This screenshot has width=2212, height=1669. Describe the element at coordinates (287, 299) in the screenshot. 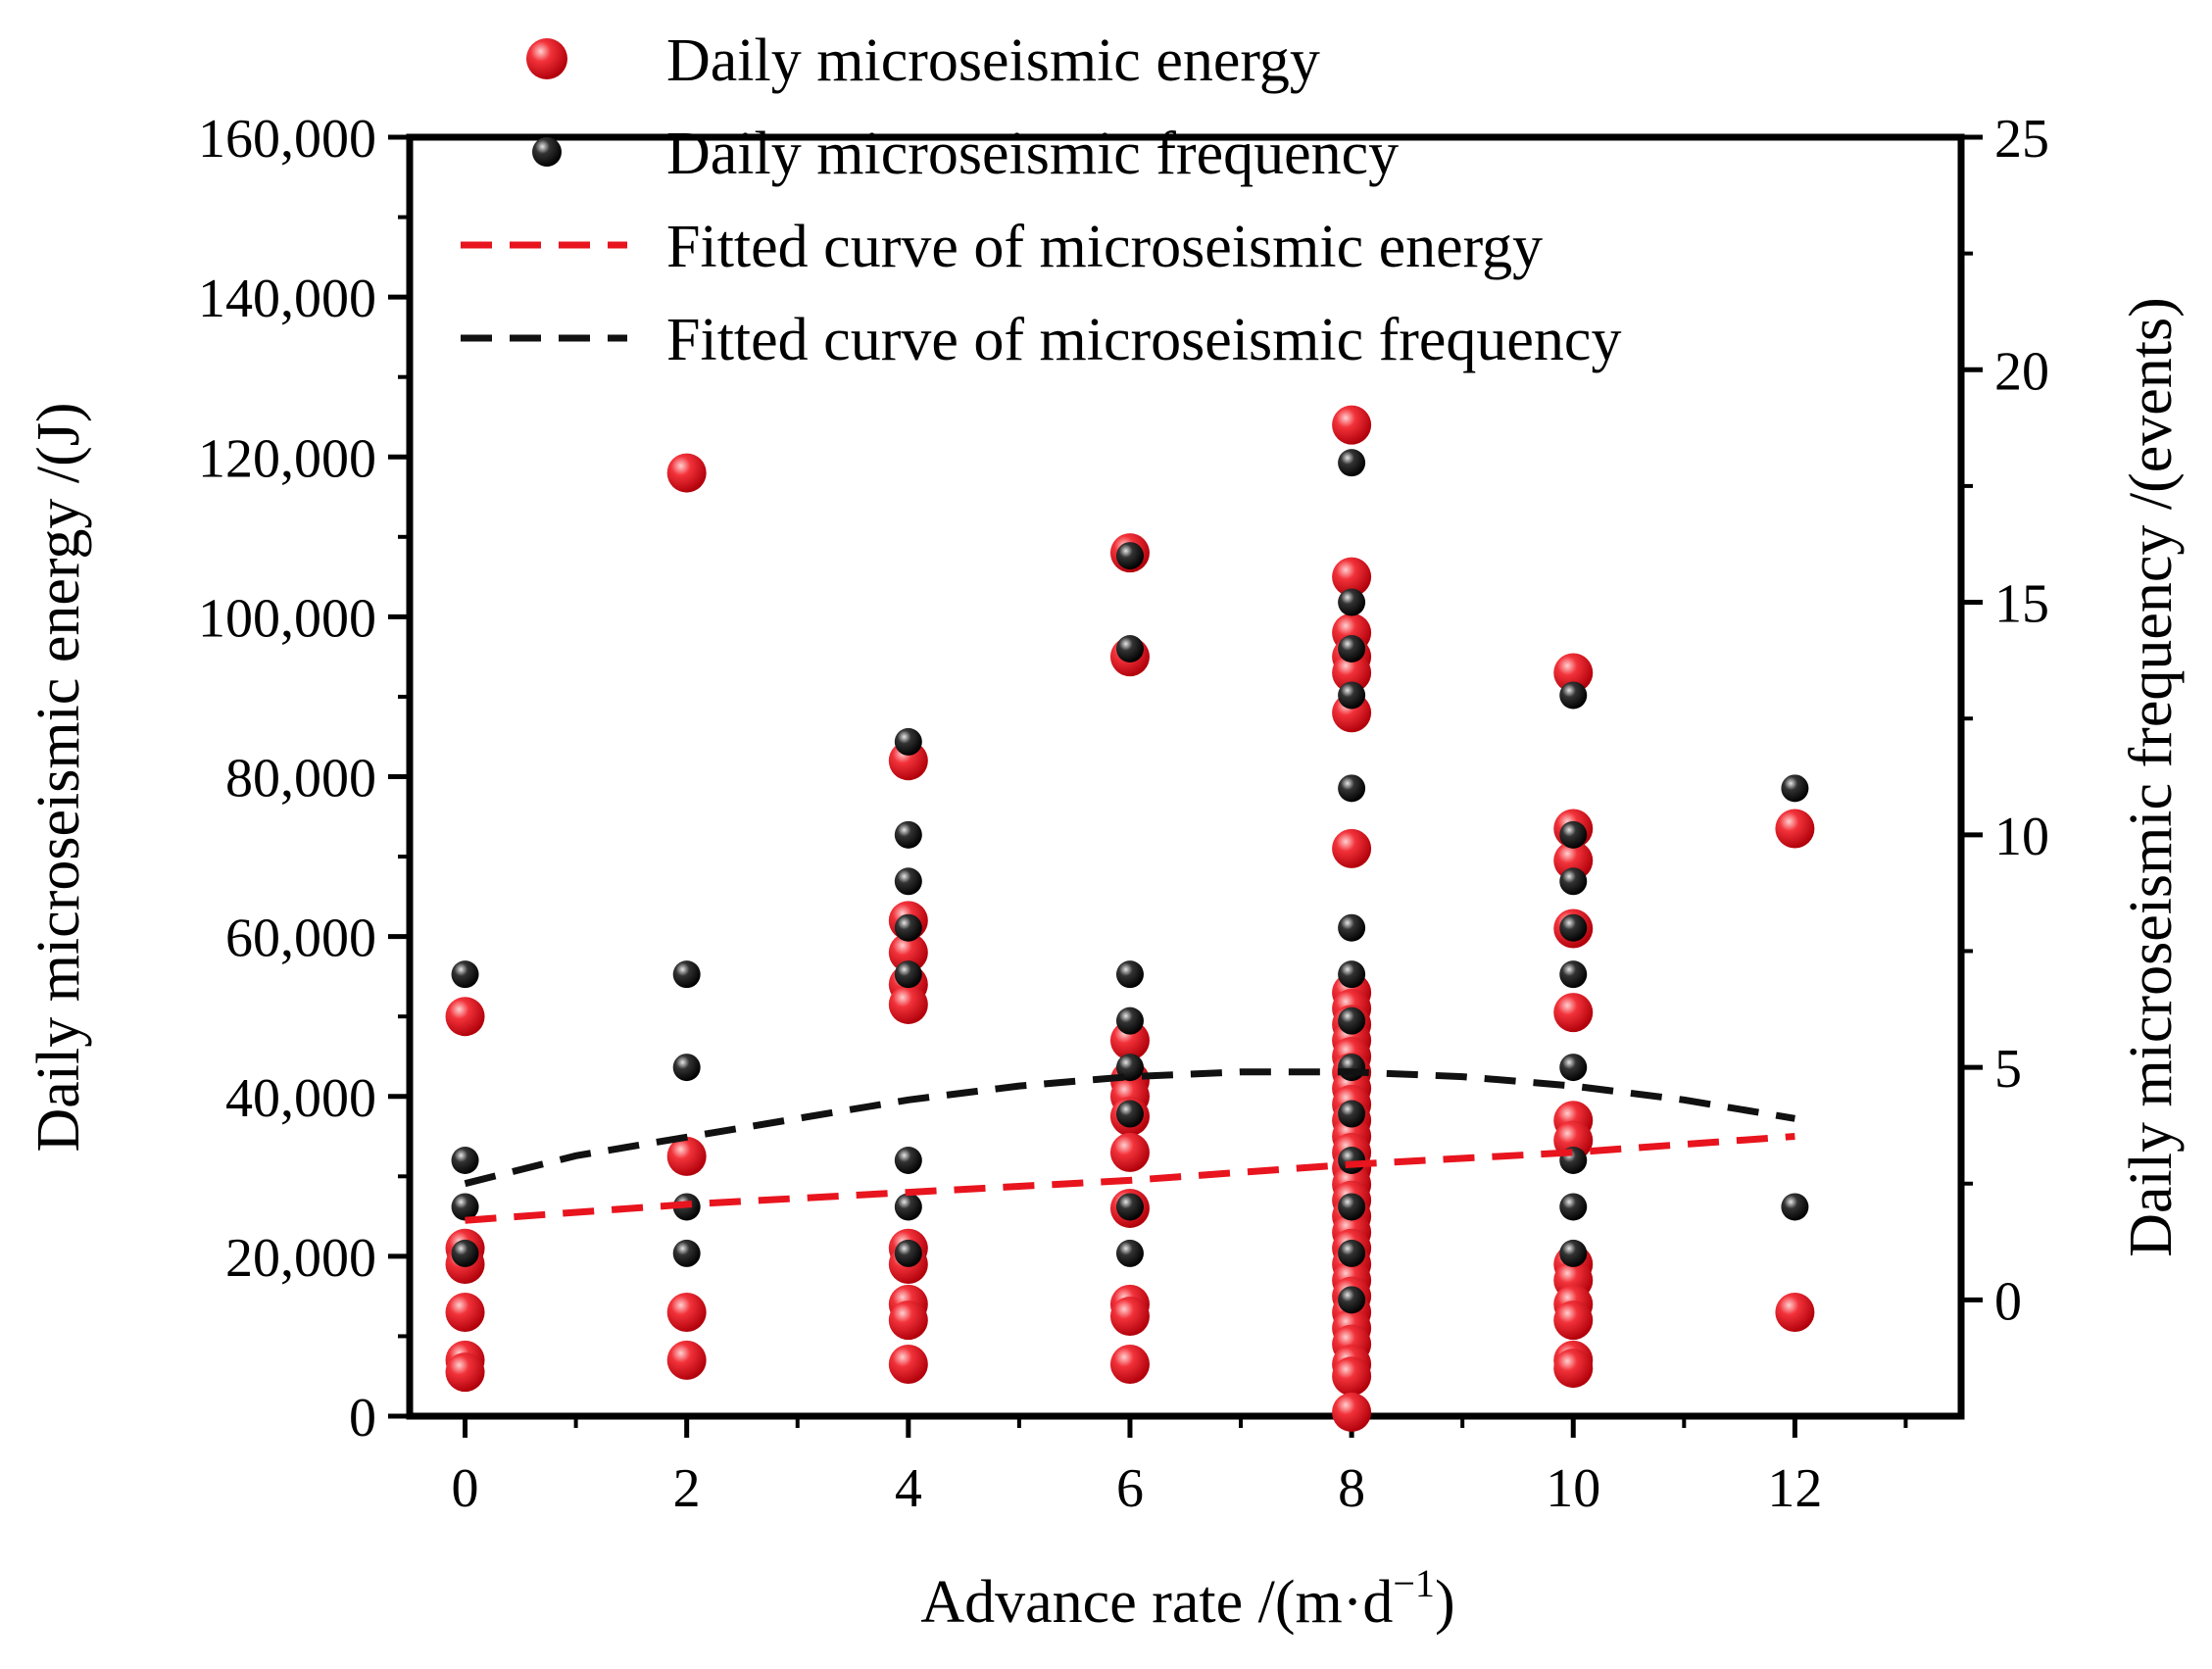

I see `y-left-tick-label: 140,000` at that location.